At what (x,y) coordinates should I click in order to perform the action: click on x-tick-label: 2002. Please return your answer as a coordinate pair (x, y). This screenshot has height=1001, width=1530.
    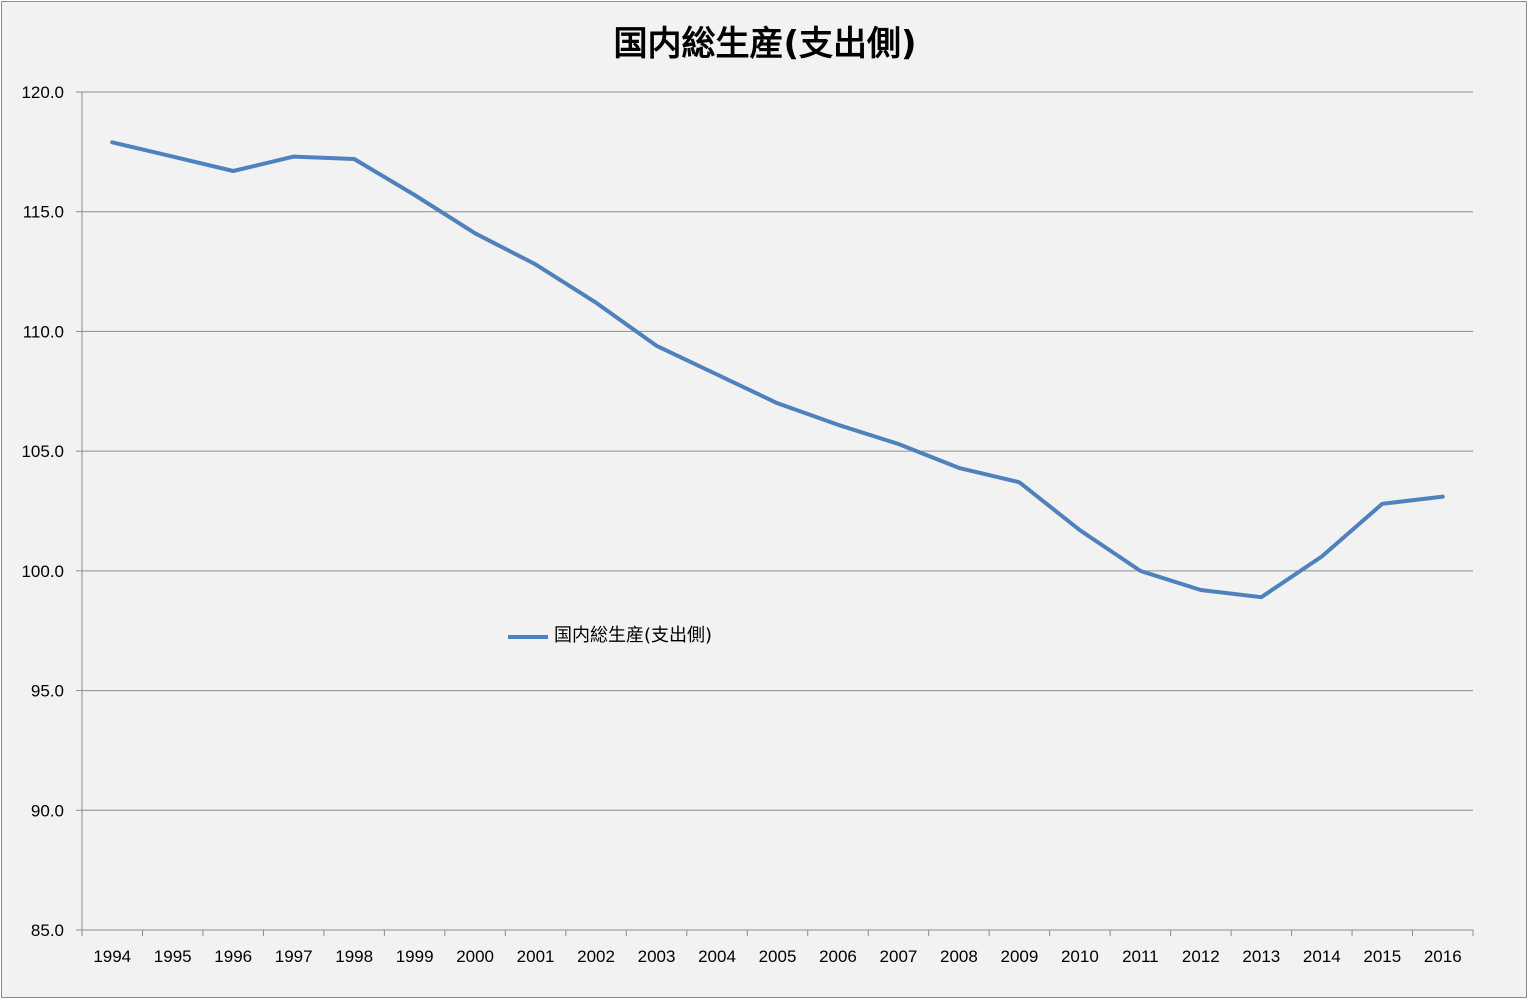
    Looking at the image, I should click on (596, 956).